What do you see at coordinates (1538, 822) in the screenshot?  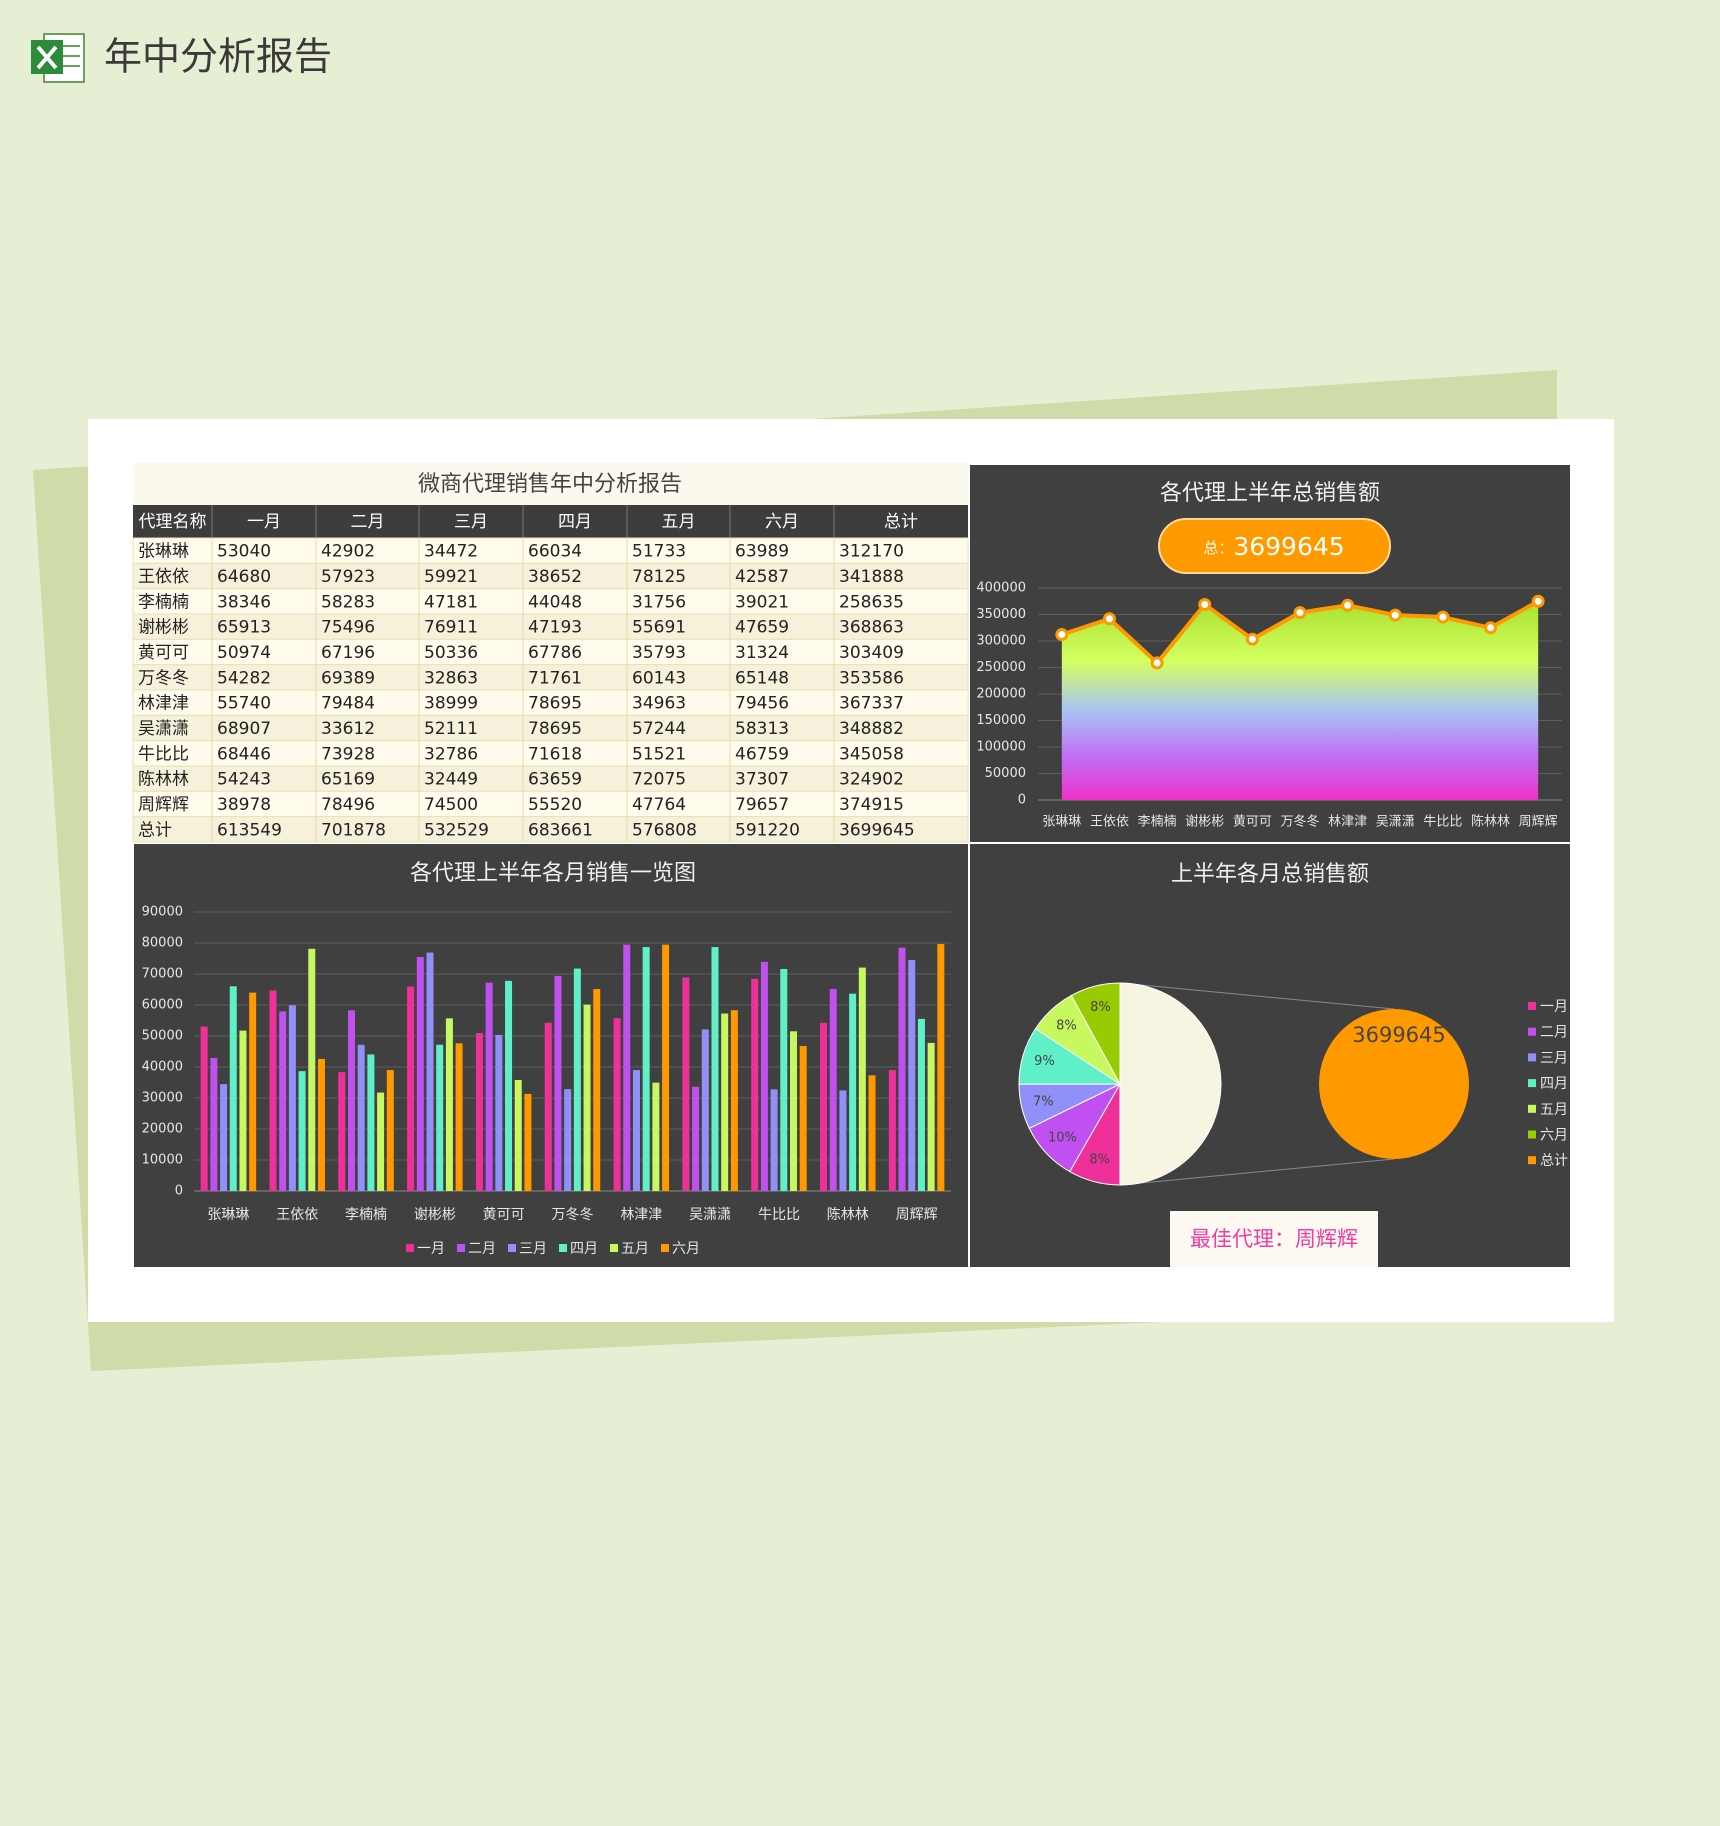 I see `x-tick-label: 周辉辉` at bounding box center [1538, 822].